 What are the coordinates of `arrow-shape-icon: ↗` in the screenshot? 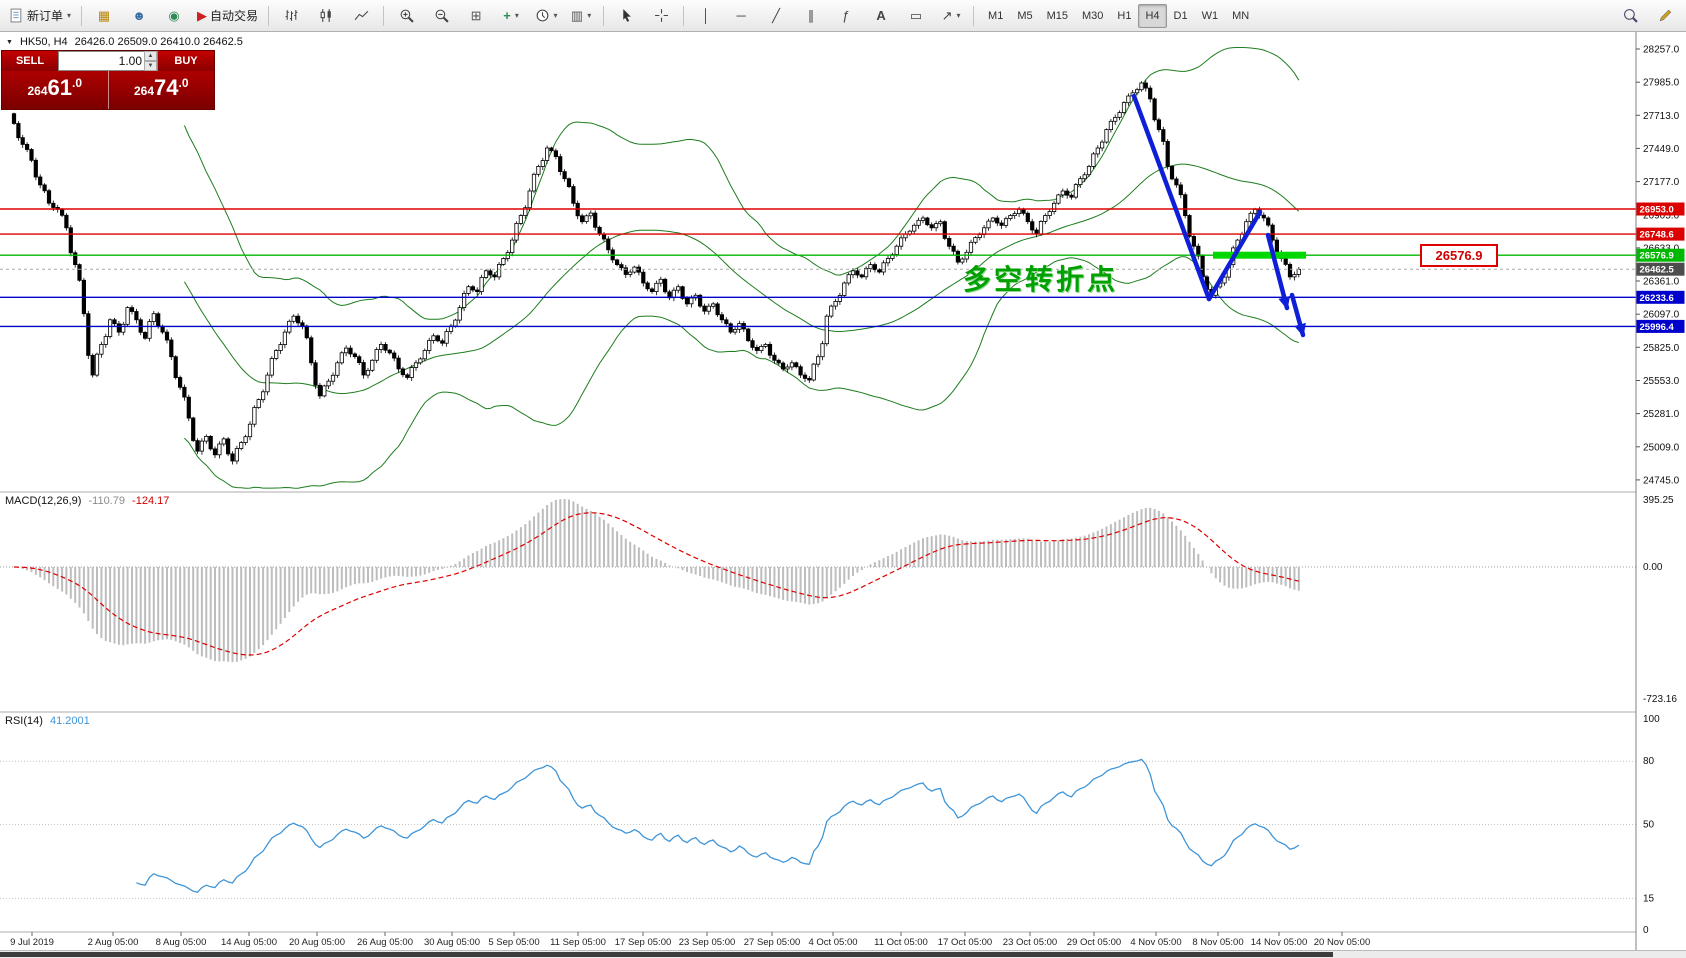 It's located at (947, 15).